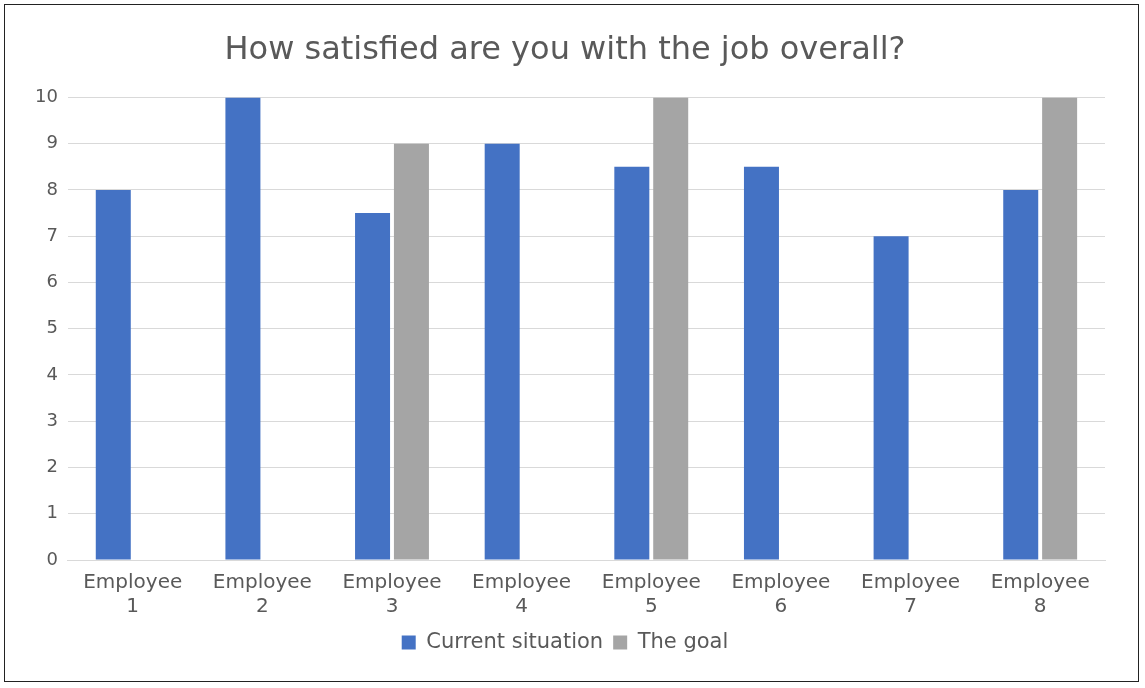 This screenshot has width=1145, height=688. I want to click on x-tick-label: Employee 3, so click(392, 593).